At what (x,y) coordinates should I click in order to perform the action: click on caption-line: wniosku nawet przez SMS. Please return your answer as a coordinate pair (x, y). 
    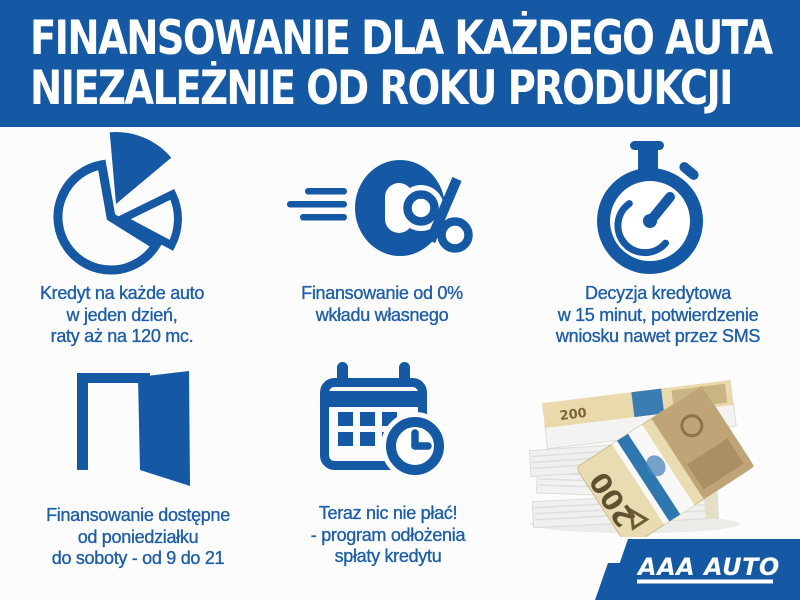
    Looking at the image, I should click on (658, 336).